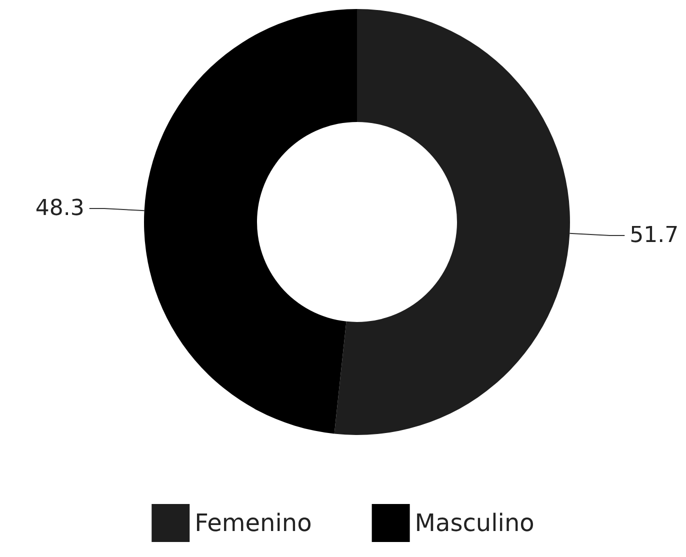  What do you see at coordinates (654, 235) in the screenshot?
I see `data-label: 51.7` at bounding box center [654, 235].